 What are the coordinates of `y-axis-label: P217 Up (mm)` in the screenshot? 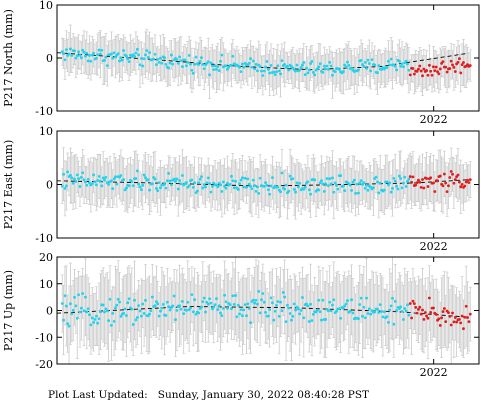 It's located at (8, 310).